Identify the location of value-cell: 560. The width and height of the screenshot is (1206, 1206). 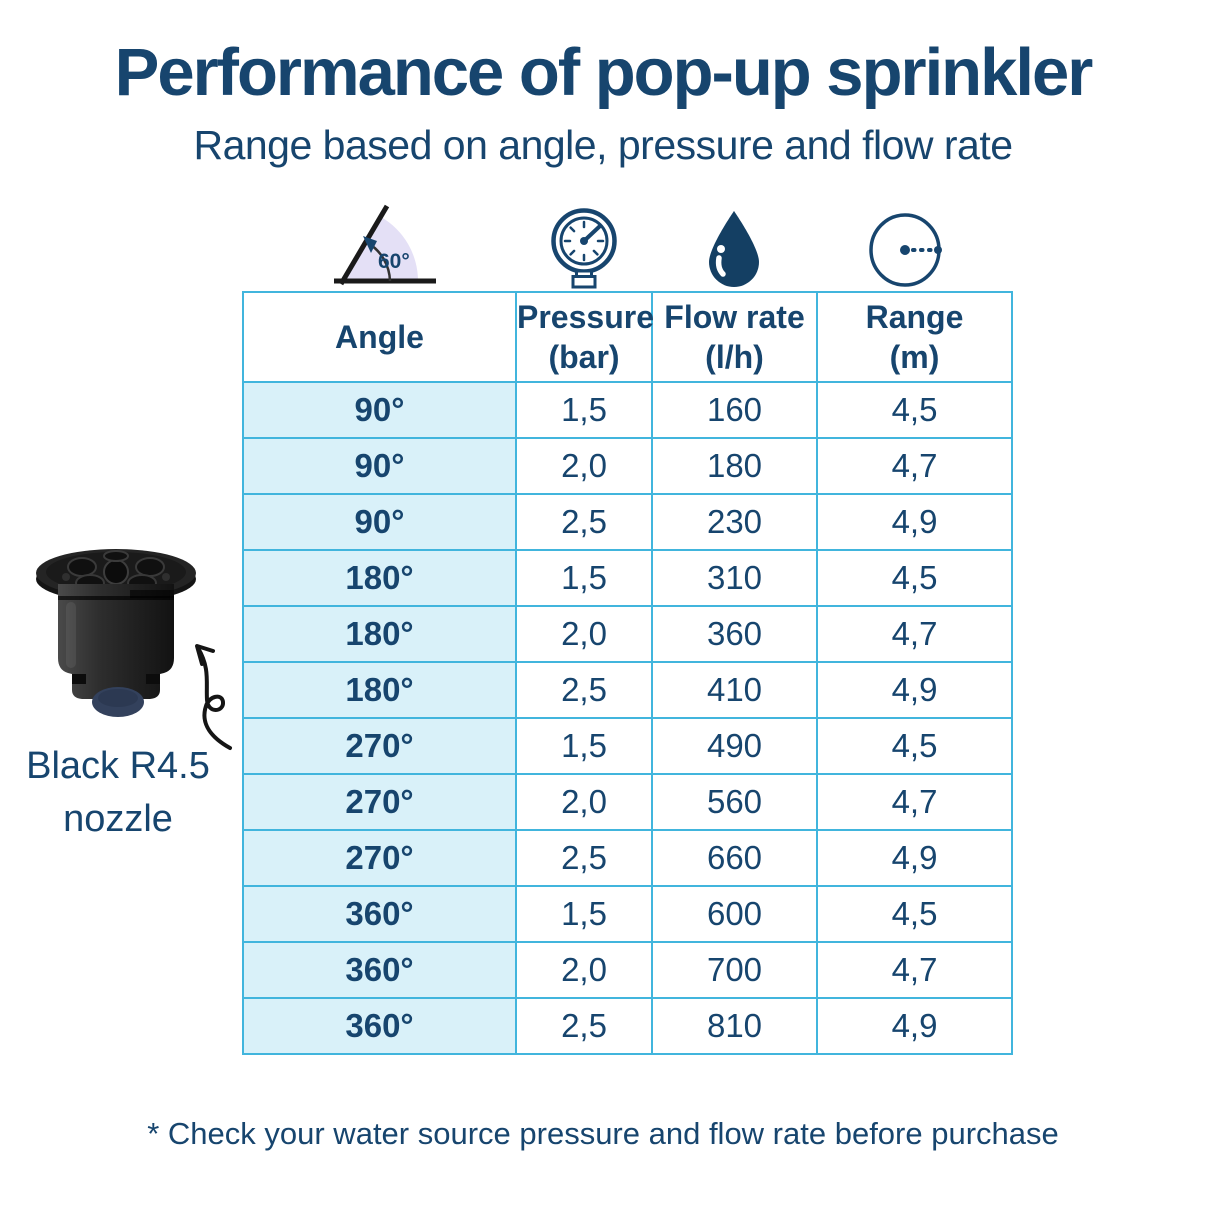
(734, 802).